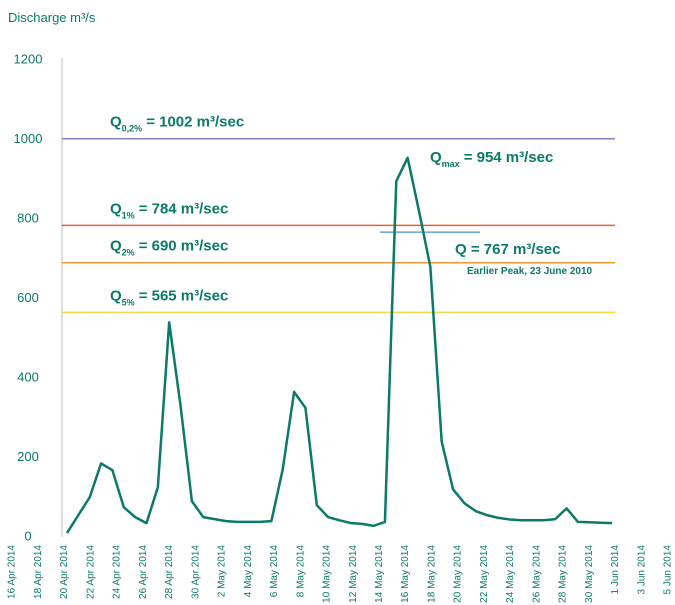  What do you see at coordinates (668, 570) in the screenshot?
I see `x-tick-label: 5 Jun 2014` at bounding box center [668, 570].